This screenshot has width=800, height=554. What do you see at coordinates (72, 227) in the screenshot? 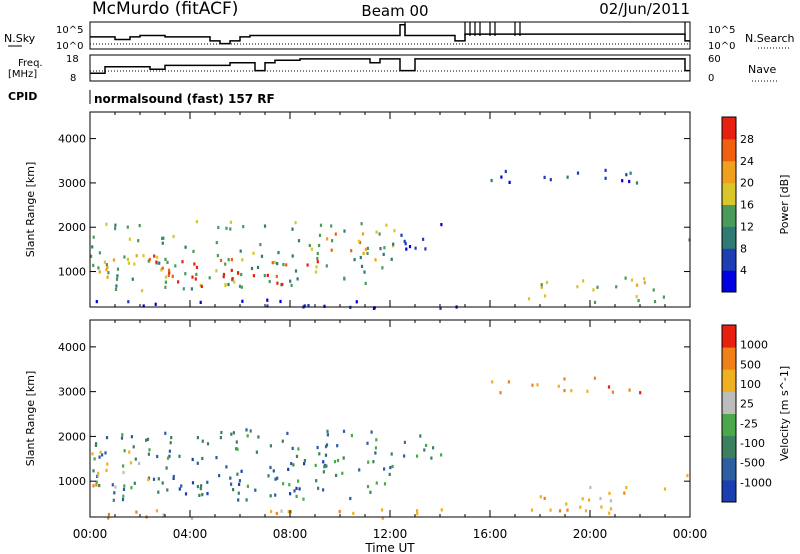
I see `y-tick-label: 2000` at bounding box center [72, 227].